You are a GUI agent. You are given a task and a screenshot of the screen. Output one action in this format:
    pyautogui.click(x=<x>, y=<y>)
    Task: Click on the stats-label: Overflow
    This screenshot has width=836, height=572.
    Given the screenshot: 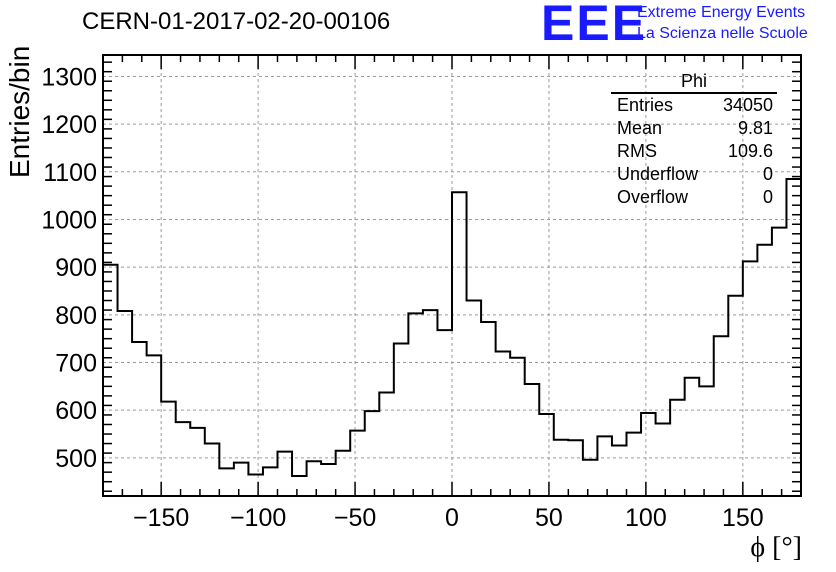 What is the action you would take?
    pyautogui.click(x=653, y=197)
    